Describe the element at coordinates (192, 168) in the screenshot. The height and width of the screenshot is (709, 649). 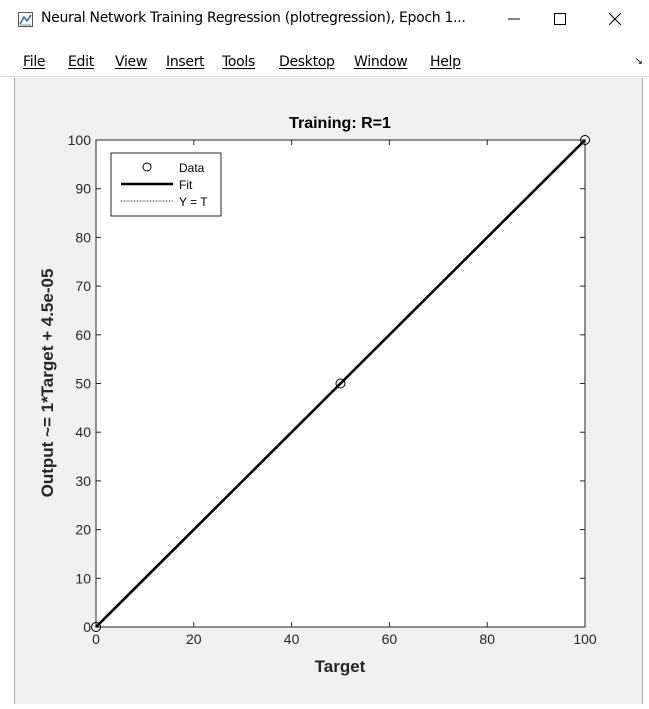
I see `legend-label-data: Data` at that location.